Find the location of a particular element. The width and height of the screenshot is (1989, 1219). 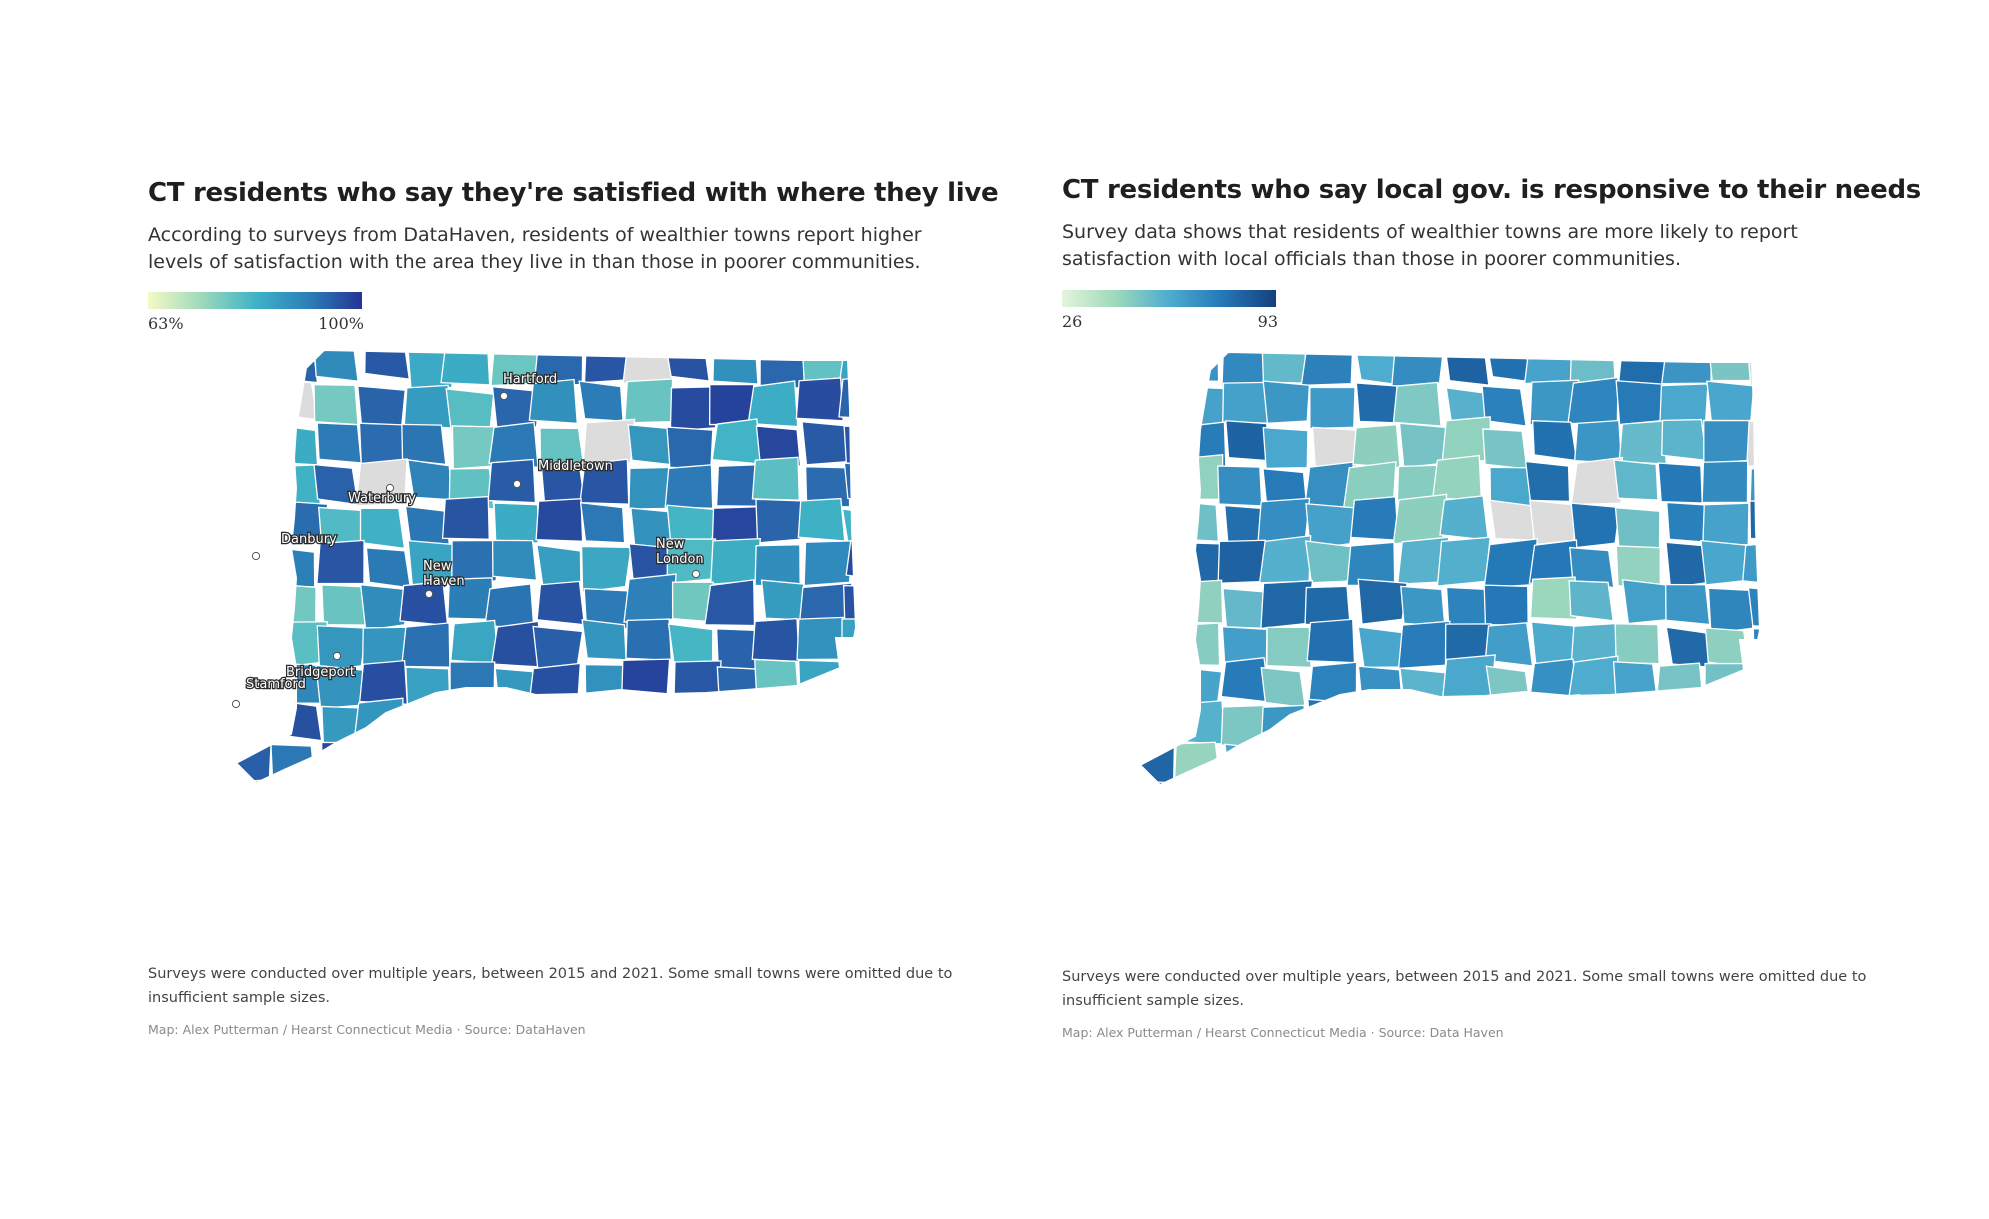

city-label: Waterbury is located at coordinates (382, 498).